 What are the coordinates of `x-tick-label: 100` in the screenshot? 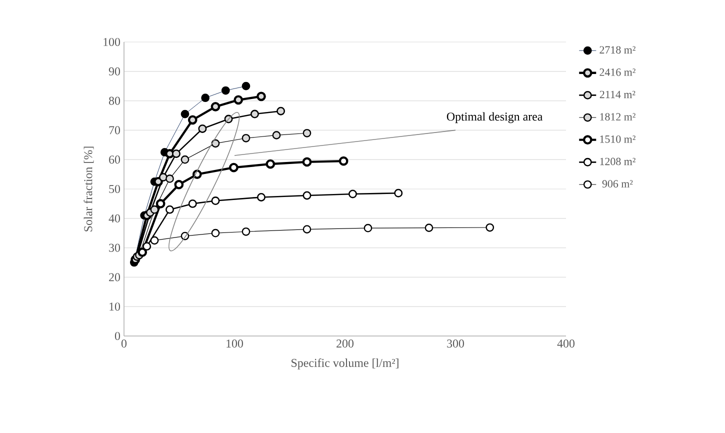 It's located at (235, 344).